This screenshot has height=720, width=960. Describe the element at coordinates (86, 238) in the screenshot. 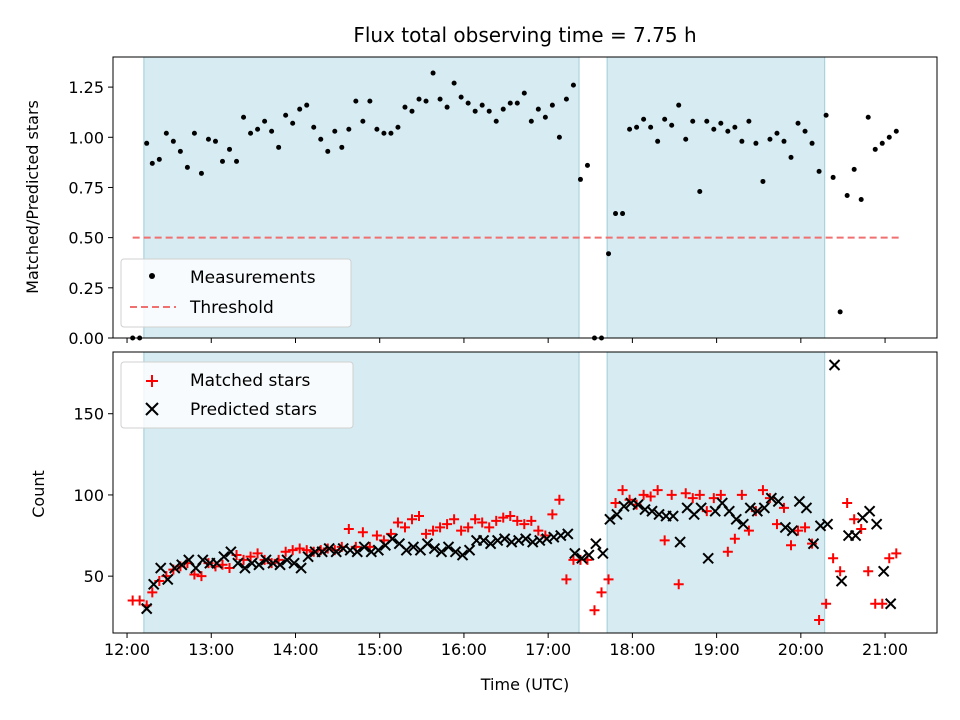

I see `ratio-y-tick-label: 0.50` at that location.